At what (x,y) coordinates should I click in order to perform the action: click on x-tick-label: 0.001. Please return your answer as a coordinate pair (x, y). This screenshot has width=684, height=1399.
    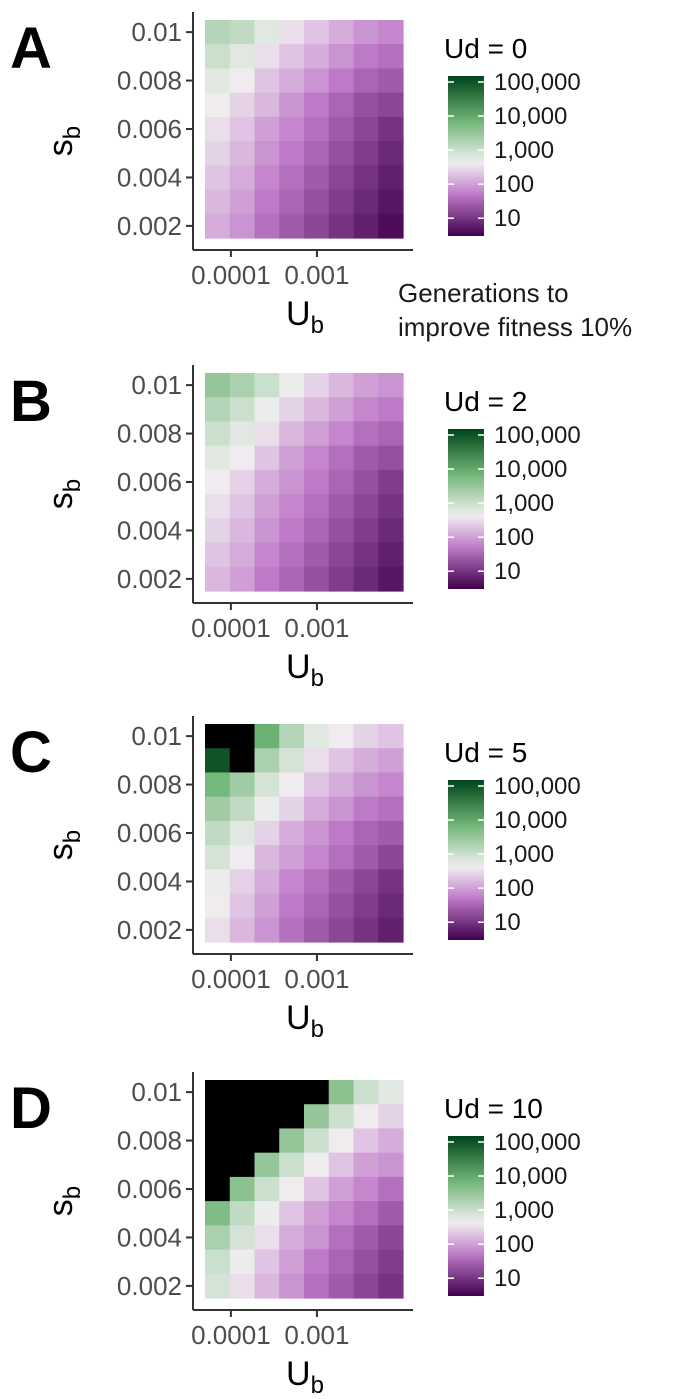
    Looking at the image, I should click on (316, 275).